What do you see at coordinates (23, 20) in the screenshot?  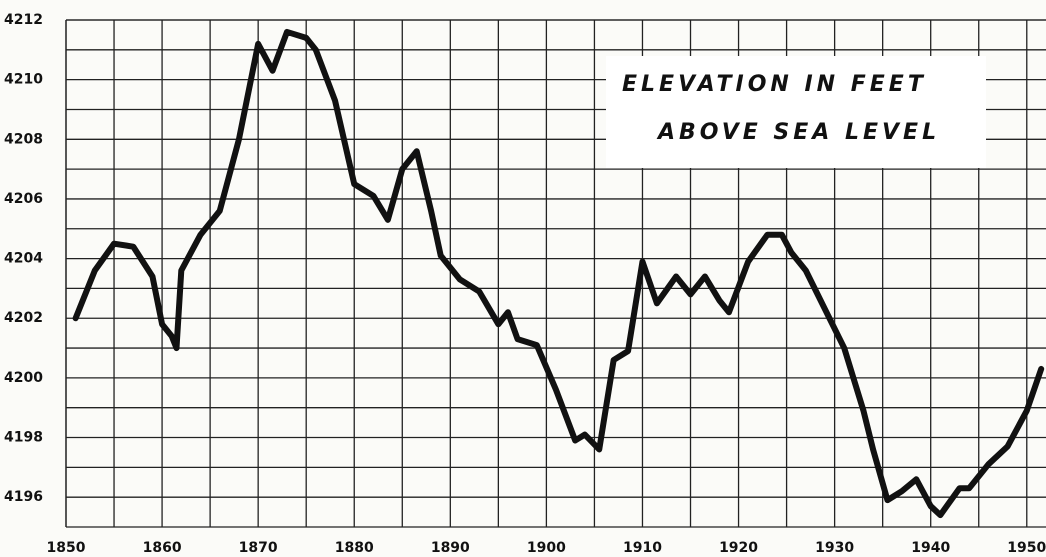 I see `y-tick-label: 4212` at bounding box center [23, 20].